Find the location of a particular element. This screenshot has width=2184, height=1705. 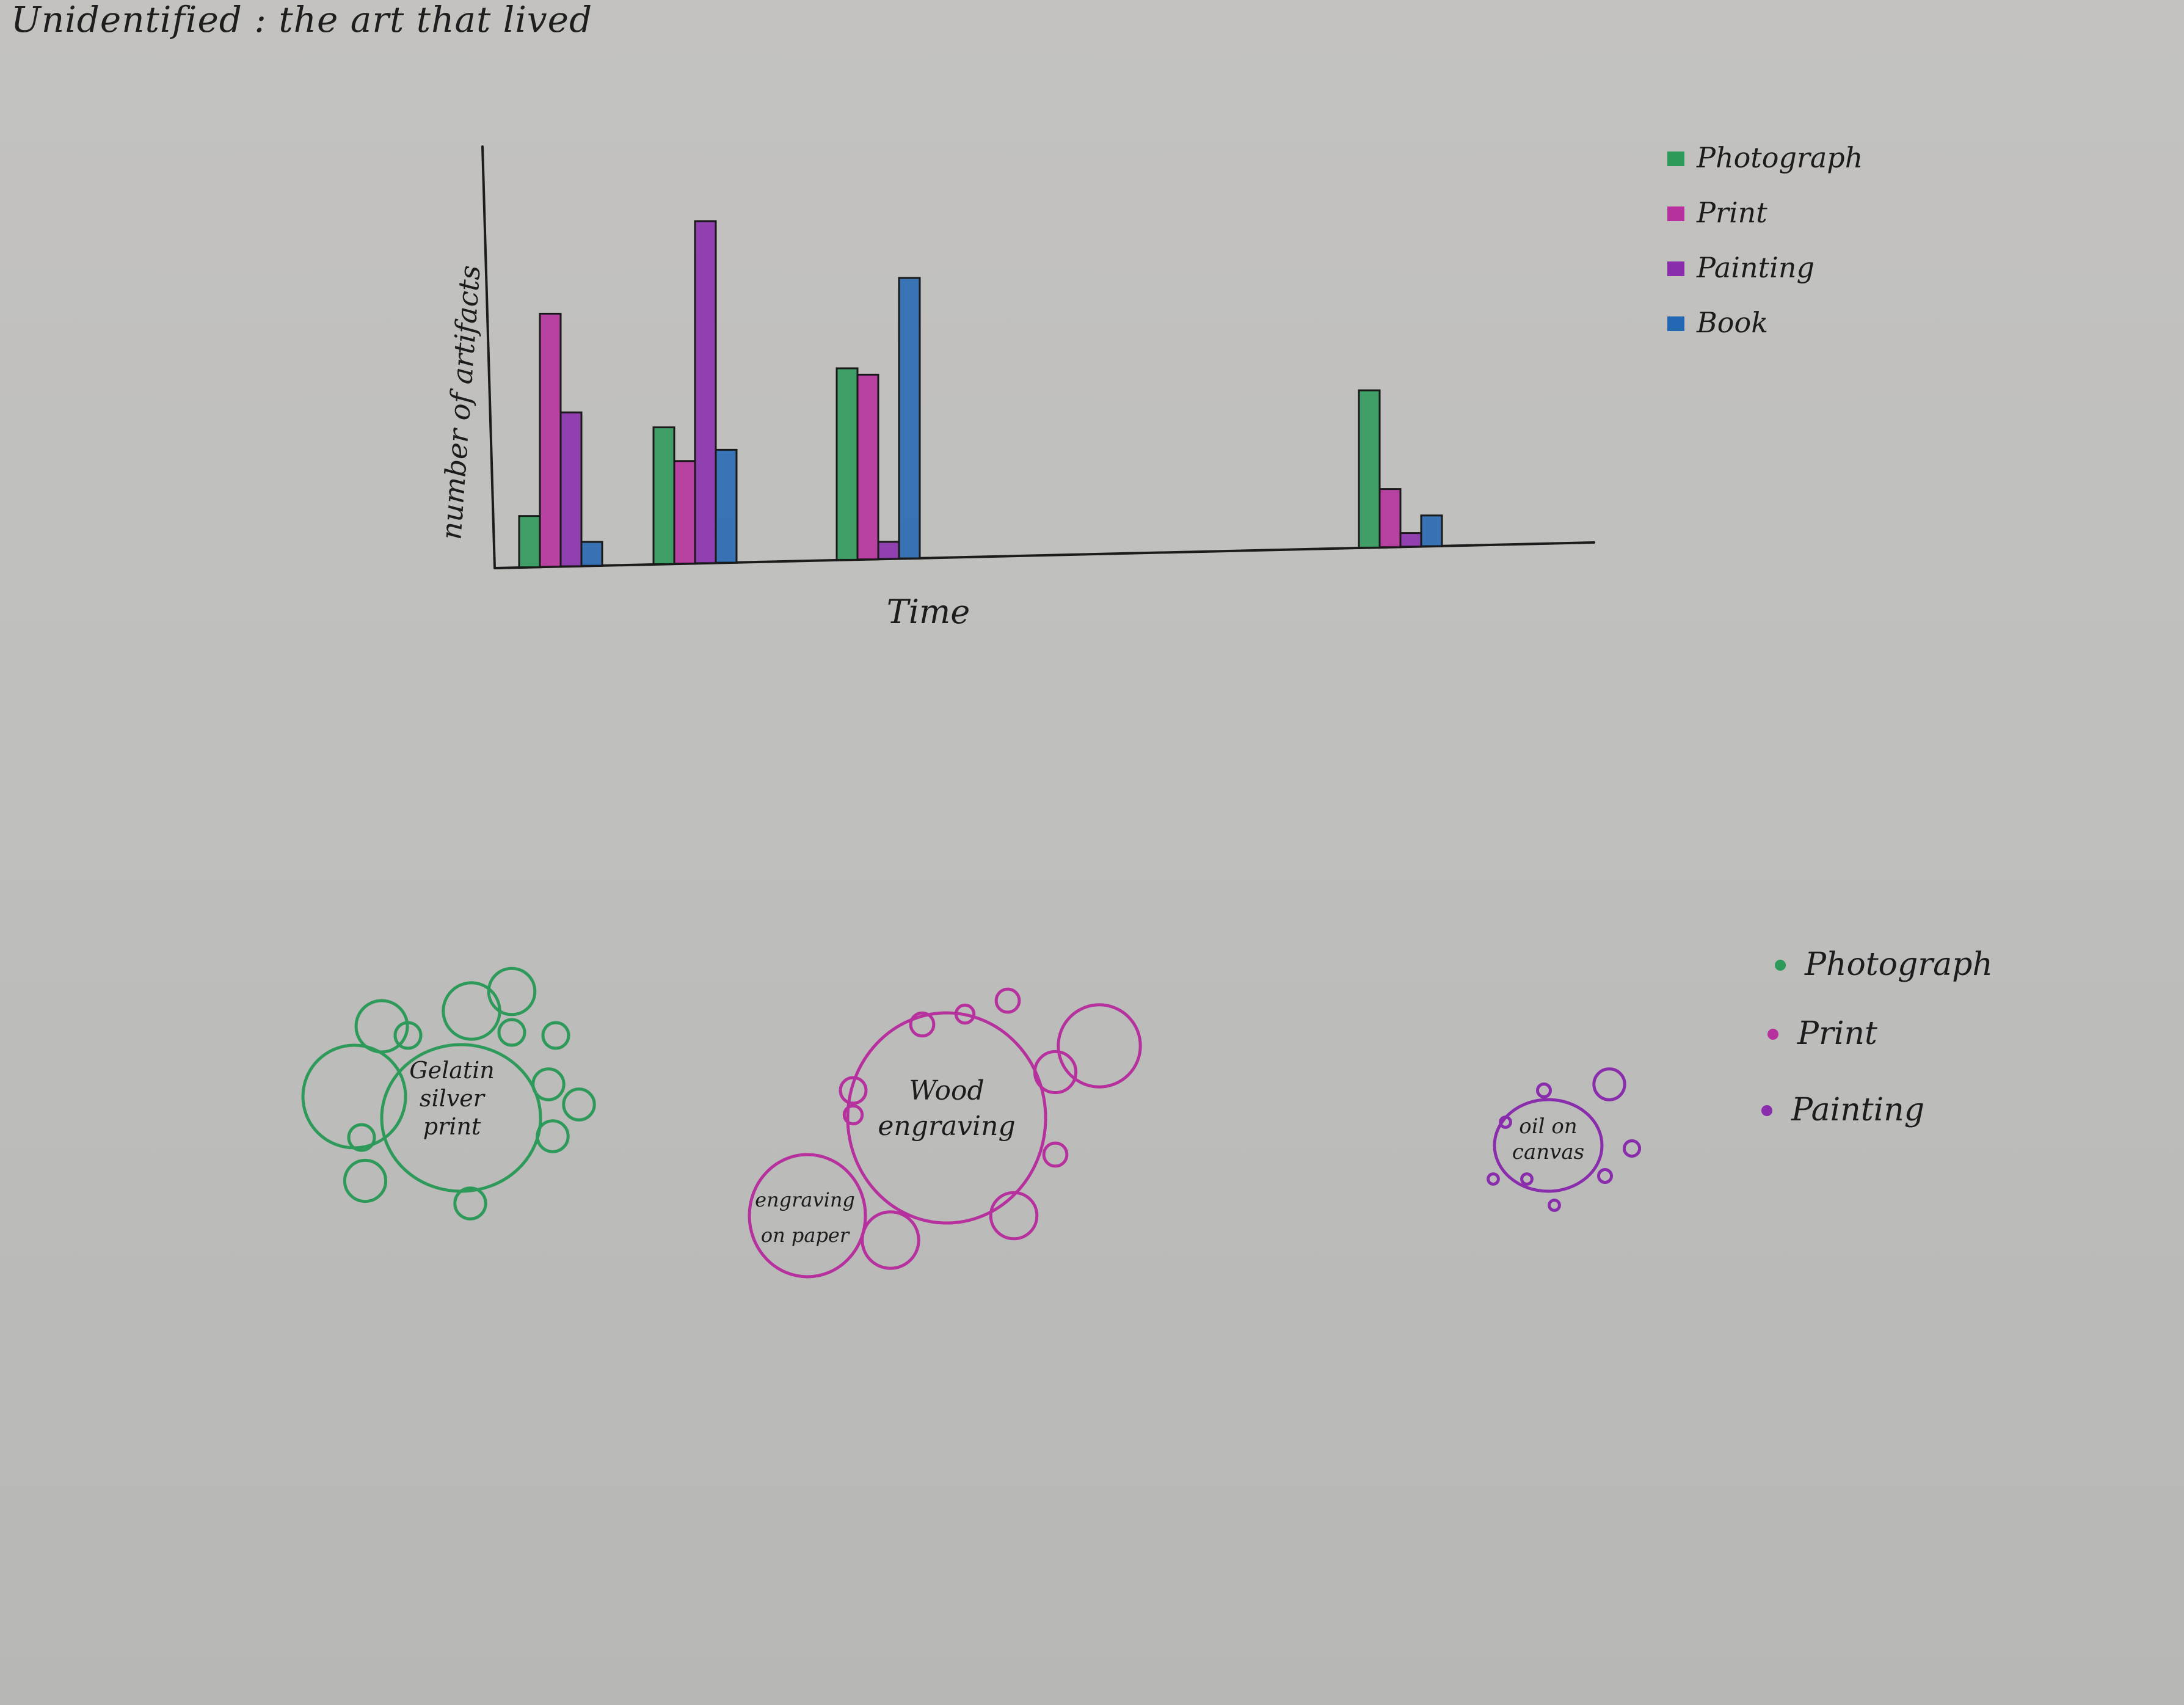

bubble-cluster-2: Wood engraving is located at coordinates (990, 1128).